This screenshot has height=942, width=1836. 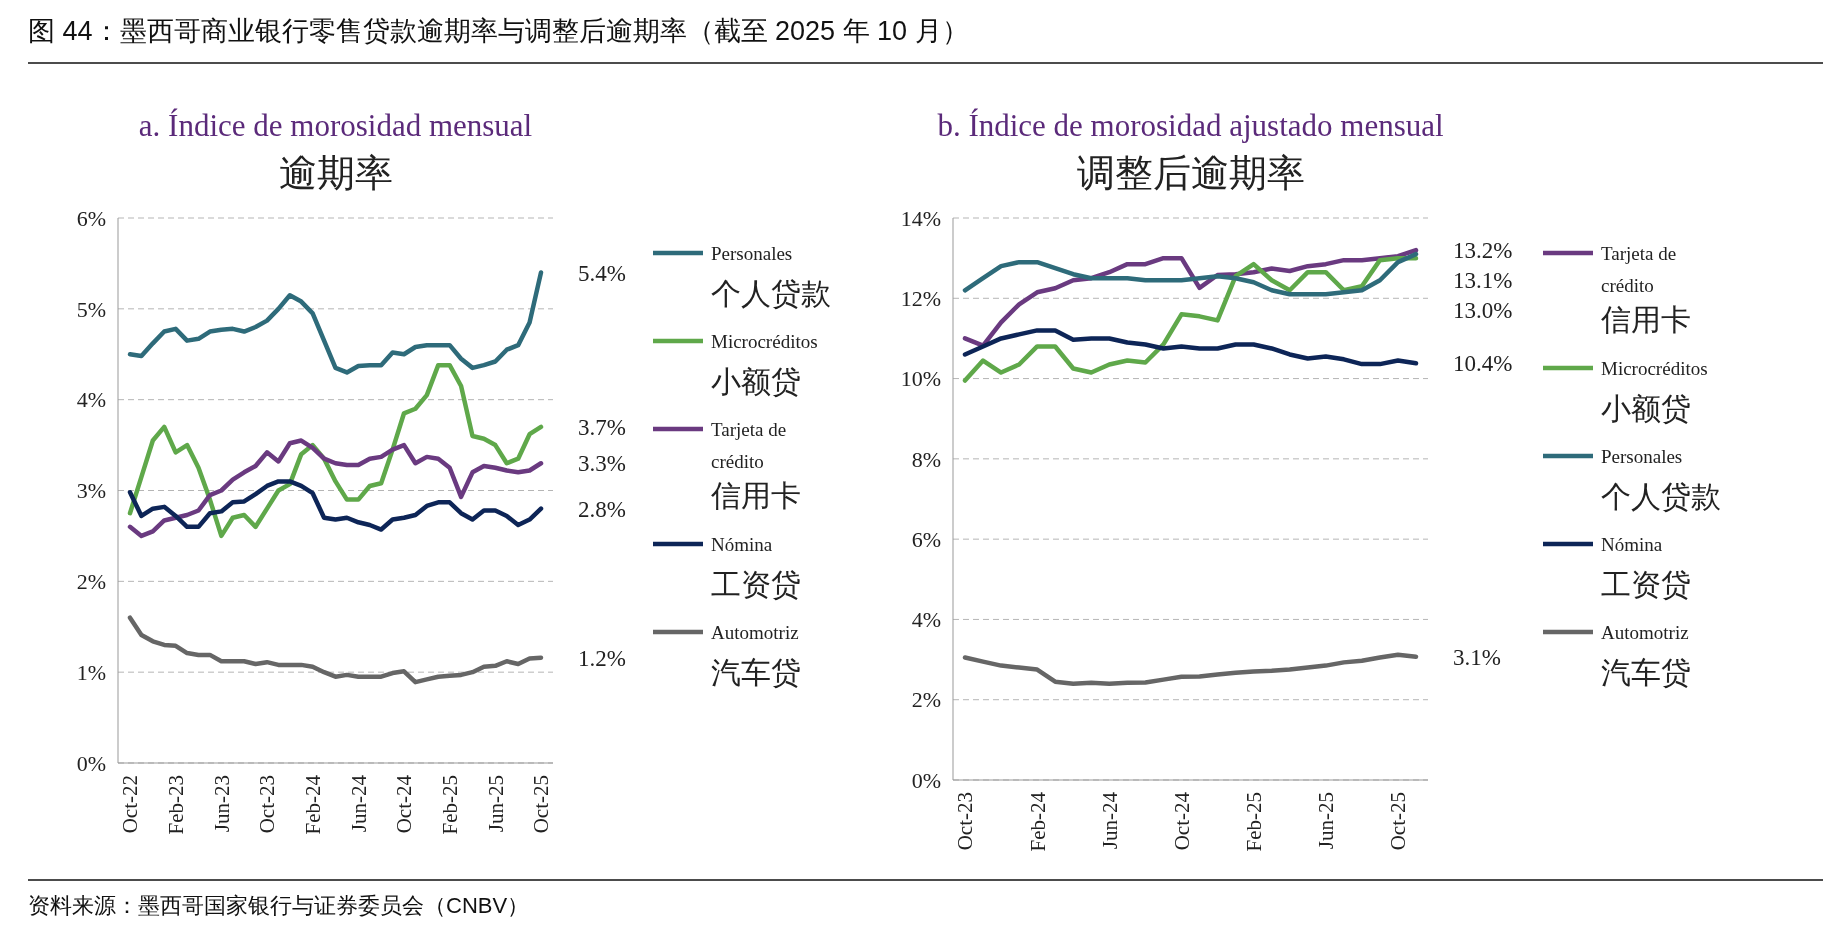 I want to click on chart-subtitle: 调整后逾期率, so click(x=1190, y=173).